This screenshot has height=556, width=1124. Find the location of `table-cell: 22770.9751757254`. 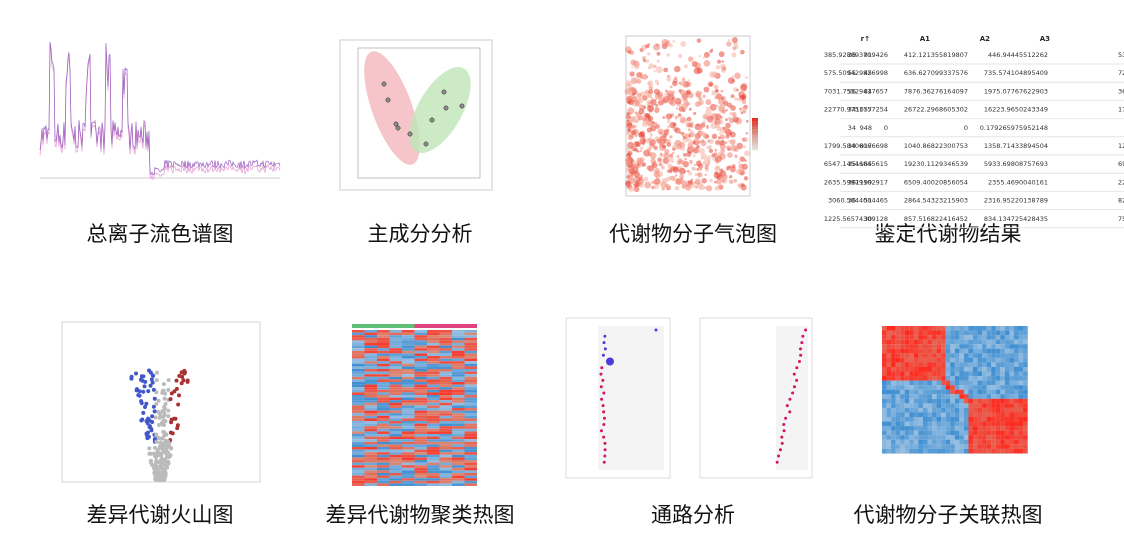

table-cell: 22770.9751757254 is located at coordinates (856, 110).